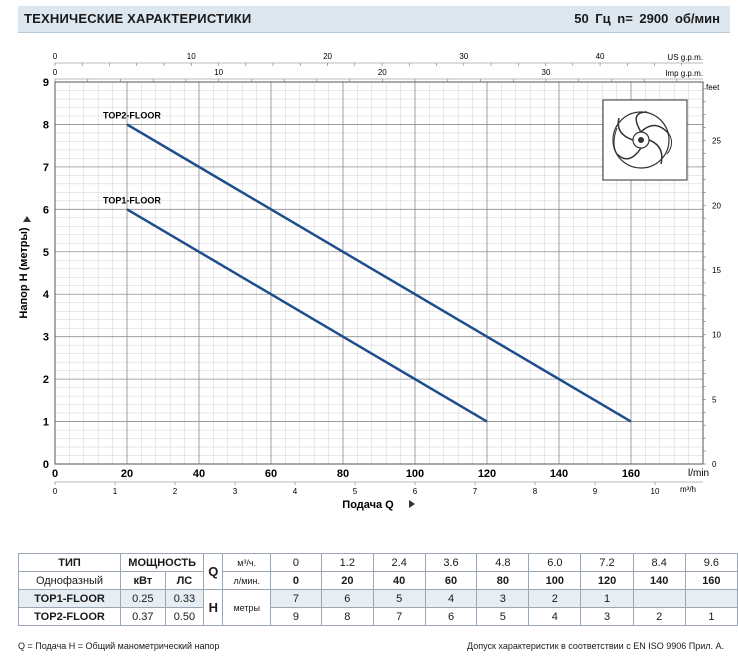 The image size is (738, 667). What do you see at coordinates (655, 491) in the screenshot?
I see `x-tick-label-m3h: 10` at bounding box center [655, 491].